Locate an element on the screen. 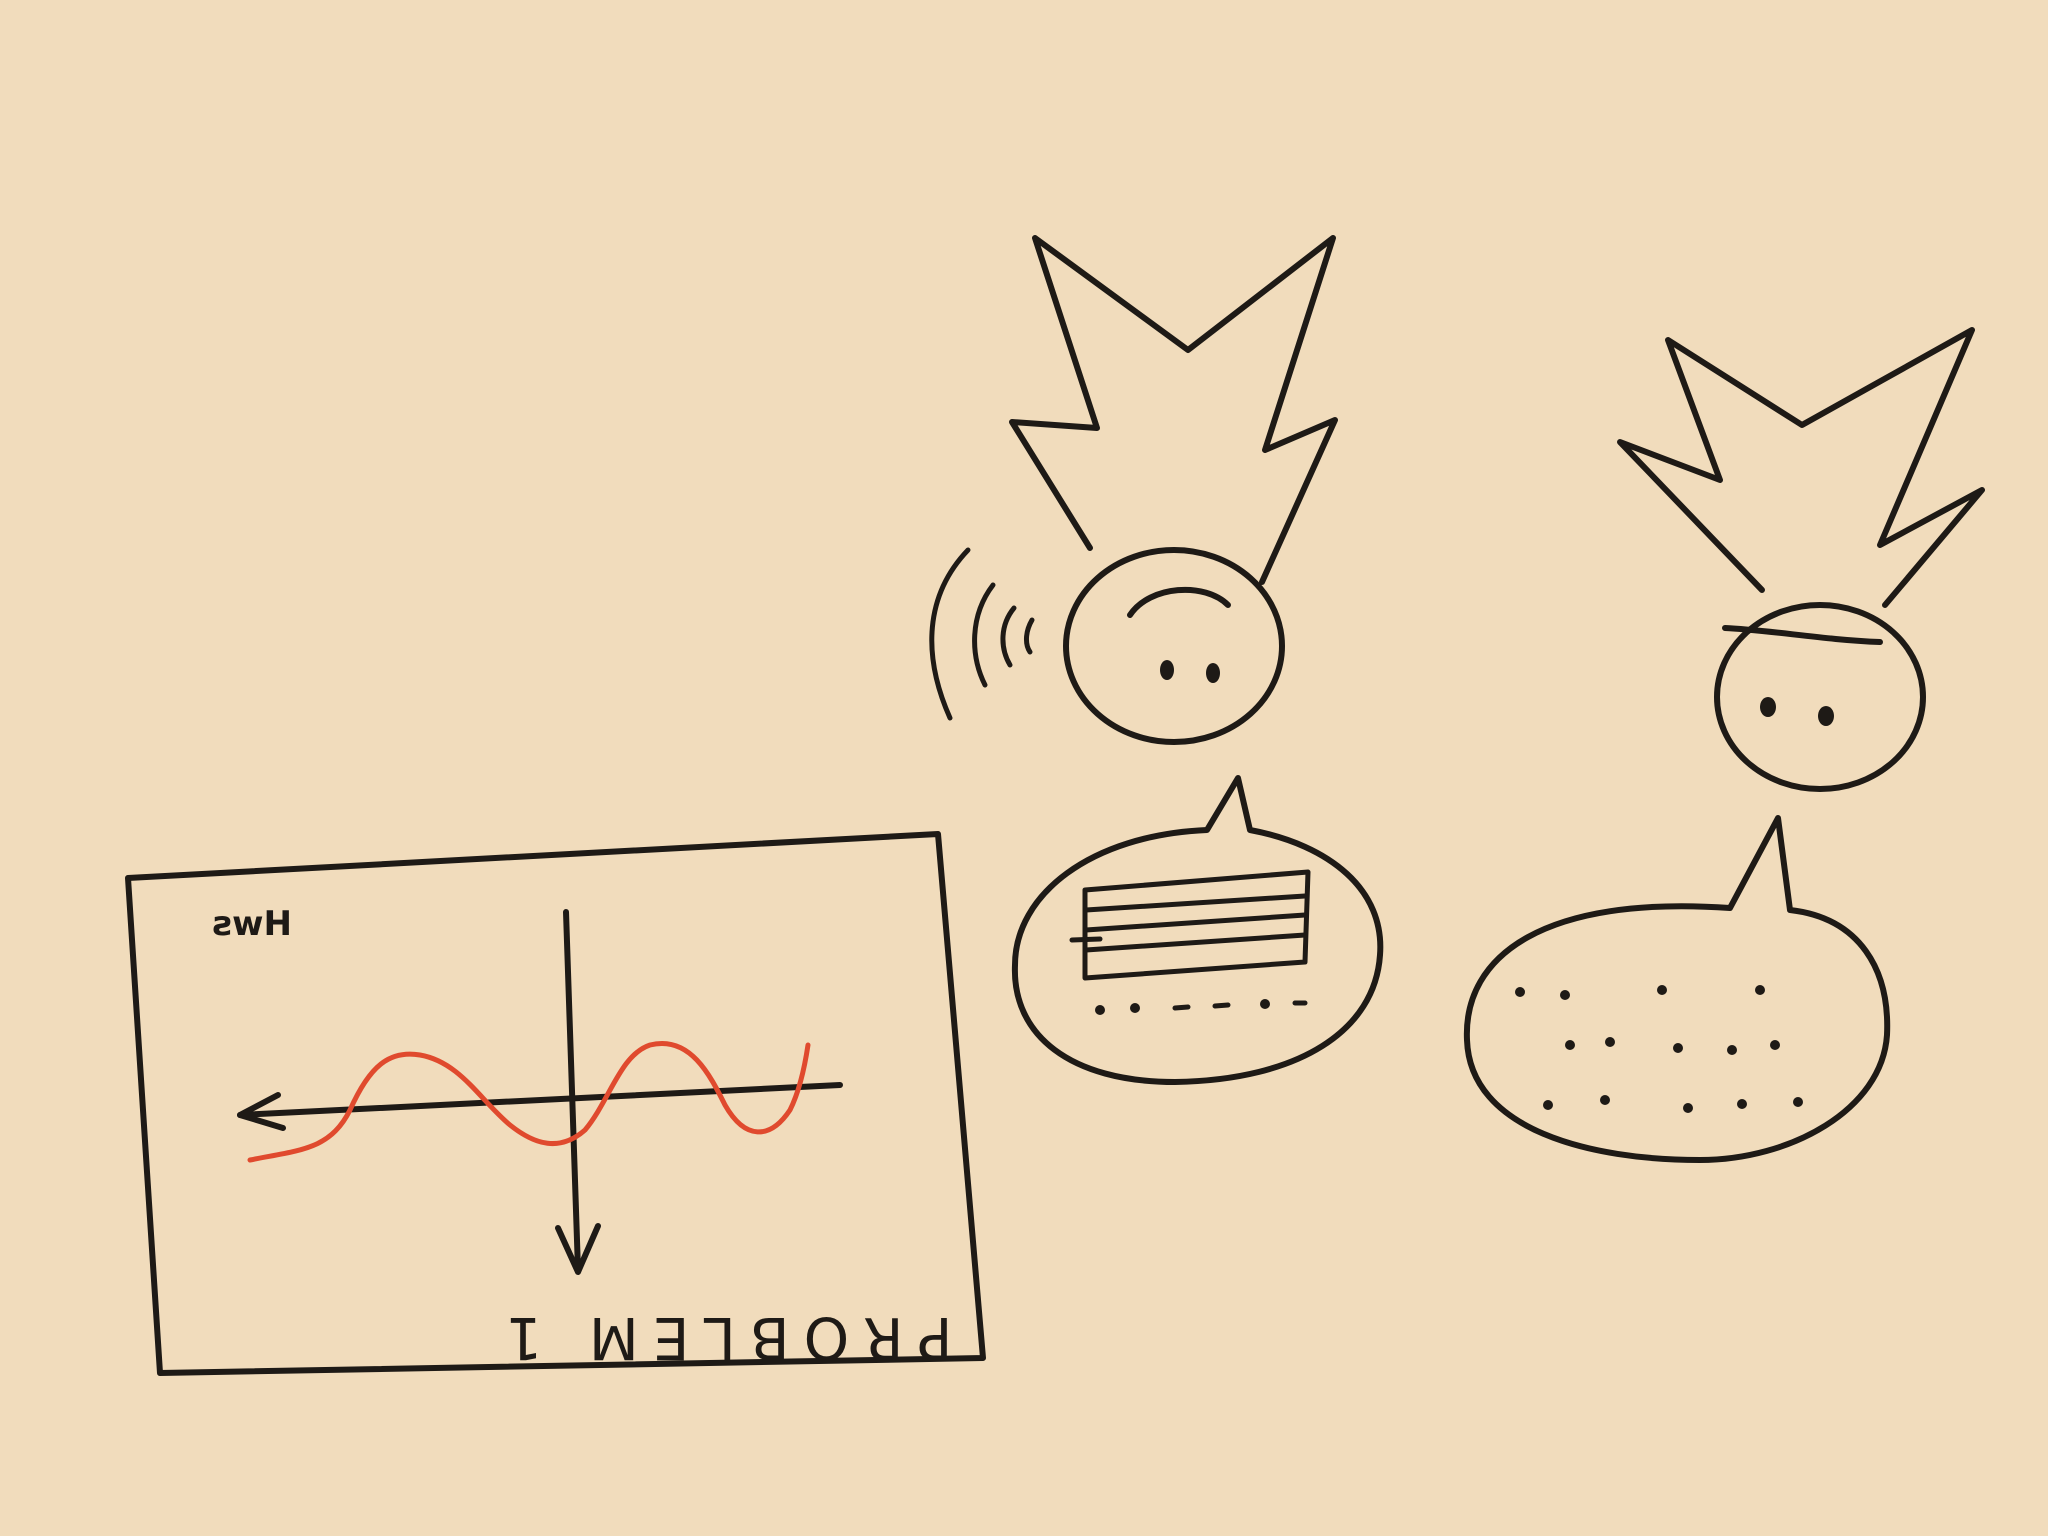  speaker-eye-left is located at coordinates (1167, 670).